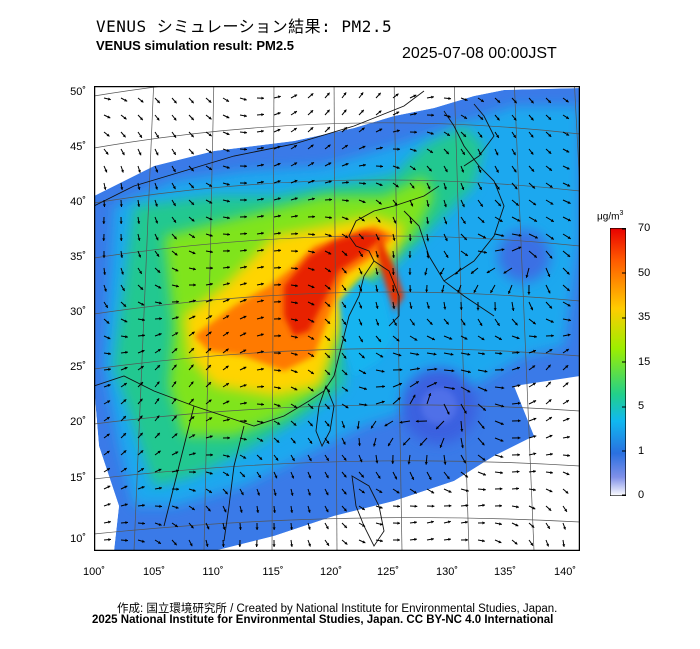 The image size is (700, 649). Describe the element at coordinates (78, 202) in the screenshot. I see `lat-label-40: 40˚` at that location.